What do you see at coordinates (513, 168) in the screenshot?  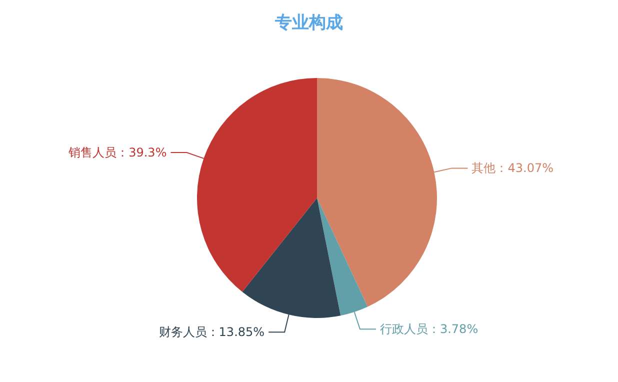 I see `slice-label: 其他：43.07%` at bounding box center [513, 168].